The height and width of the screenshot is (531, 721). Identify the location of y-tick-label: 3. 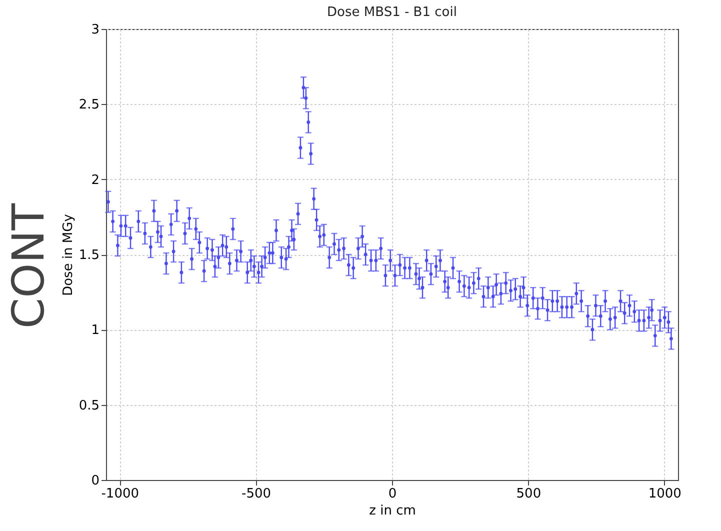
(95, 30).